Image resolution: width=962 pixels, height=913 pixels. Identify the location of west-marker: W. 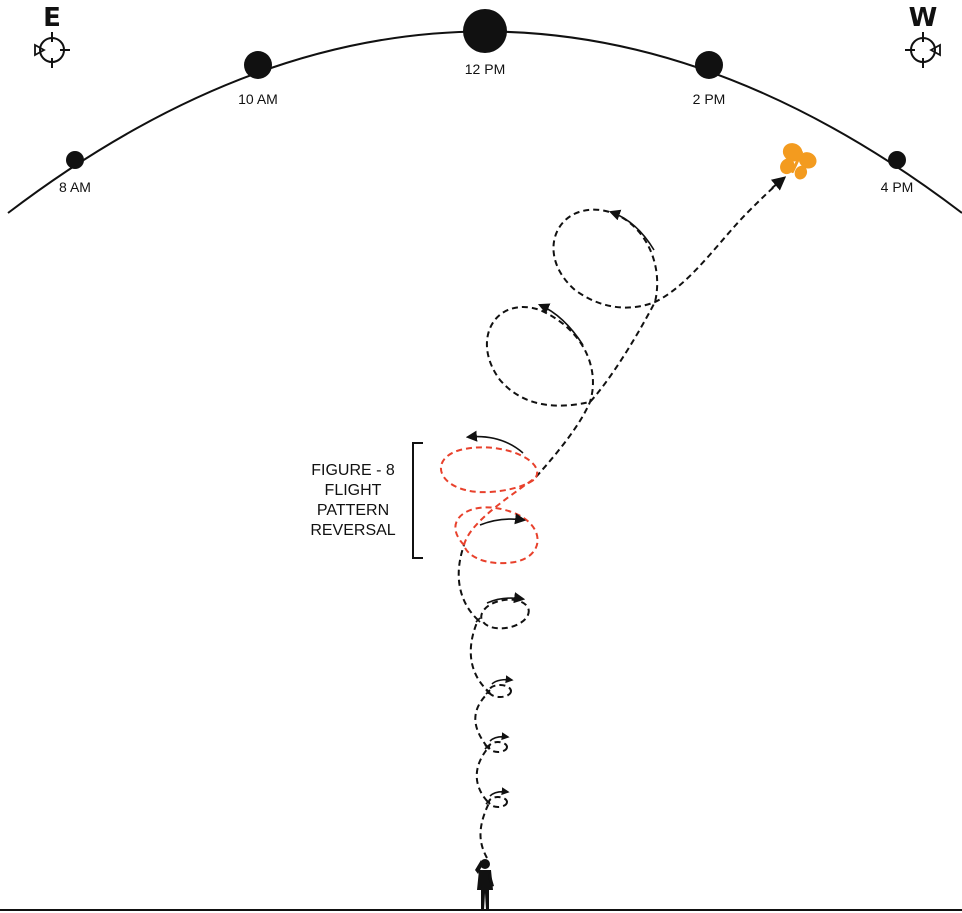
(923, 35).